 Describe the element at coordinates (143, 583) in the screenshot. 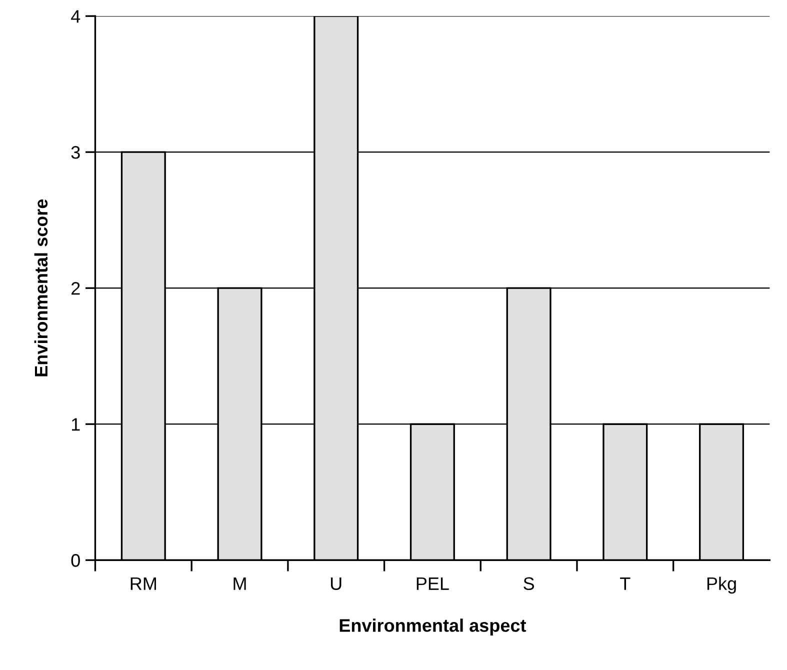

I see `x-tick-label: RM` at that location.